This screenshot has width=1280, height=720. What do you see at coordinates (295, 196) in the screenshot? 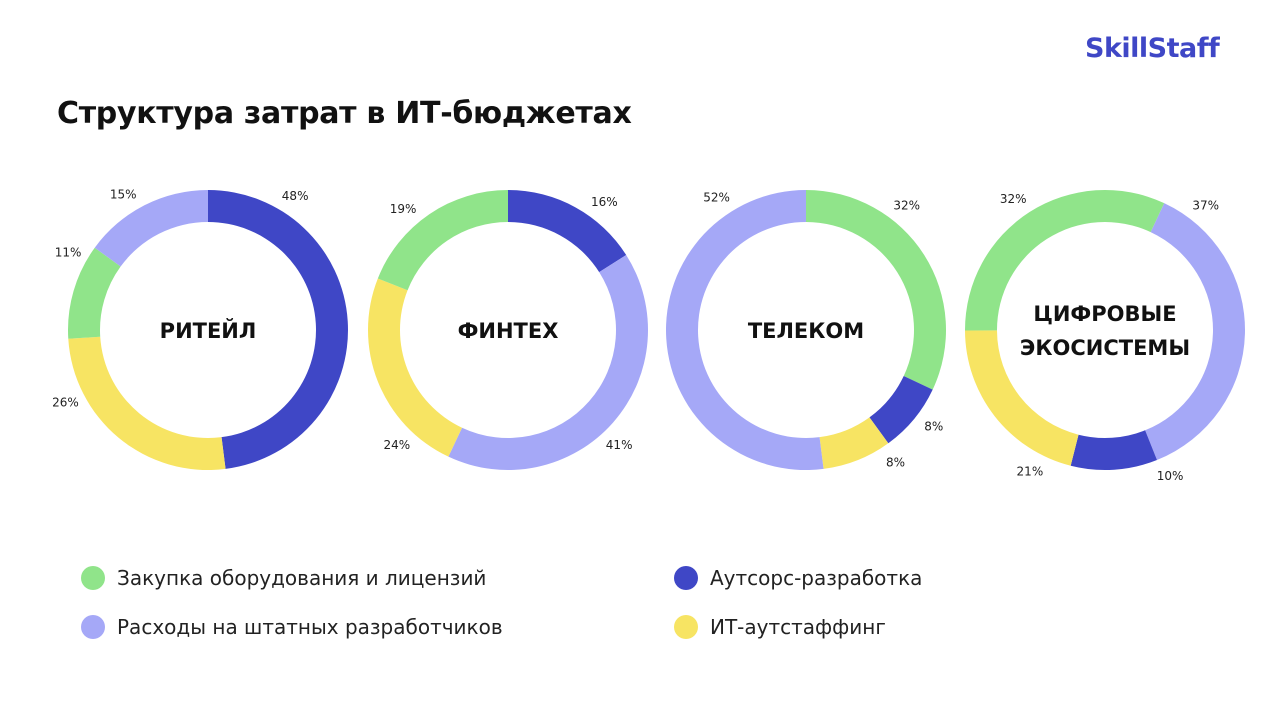
I see `data-label: 48%` at bounding box center [295, 196].